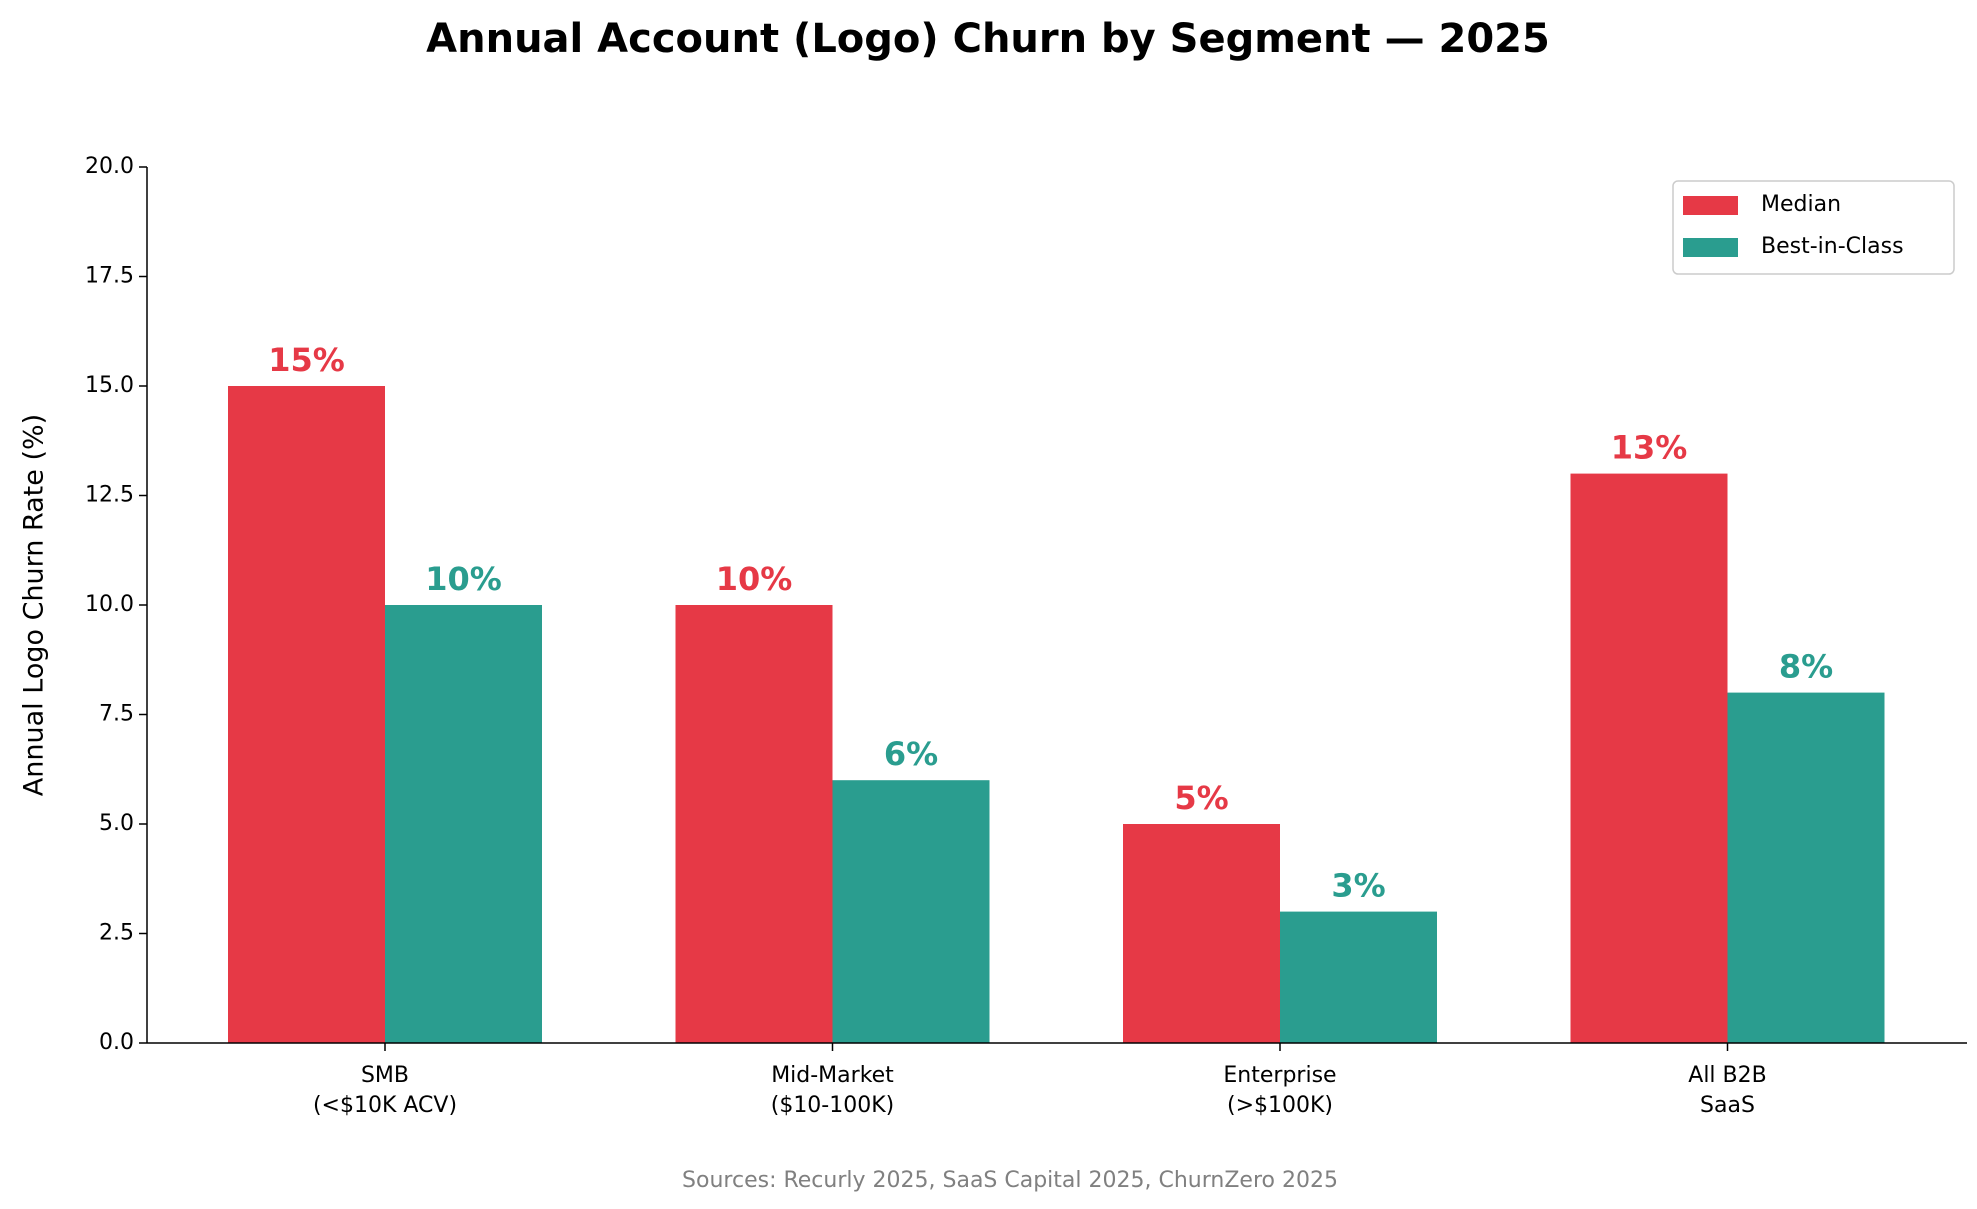 Image resolution: width=1977 pixels, height=1209 pixels. What do you see at coordinates (832, 1075) in the screenshot?
I see `x-tick-label: Mid-Market` at bounding box center [832, 1075].